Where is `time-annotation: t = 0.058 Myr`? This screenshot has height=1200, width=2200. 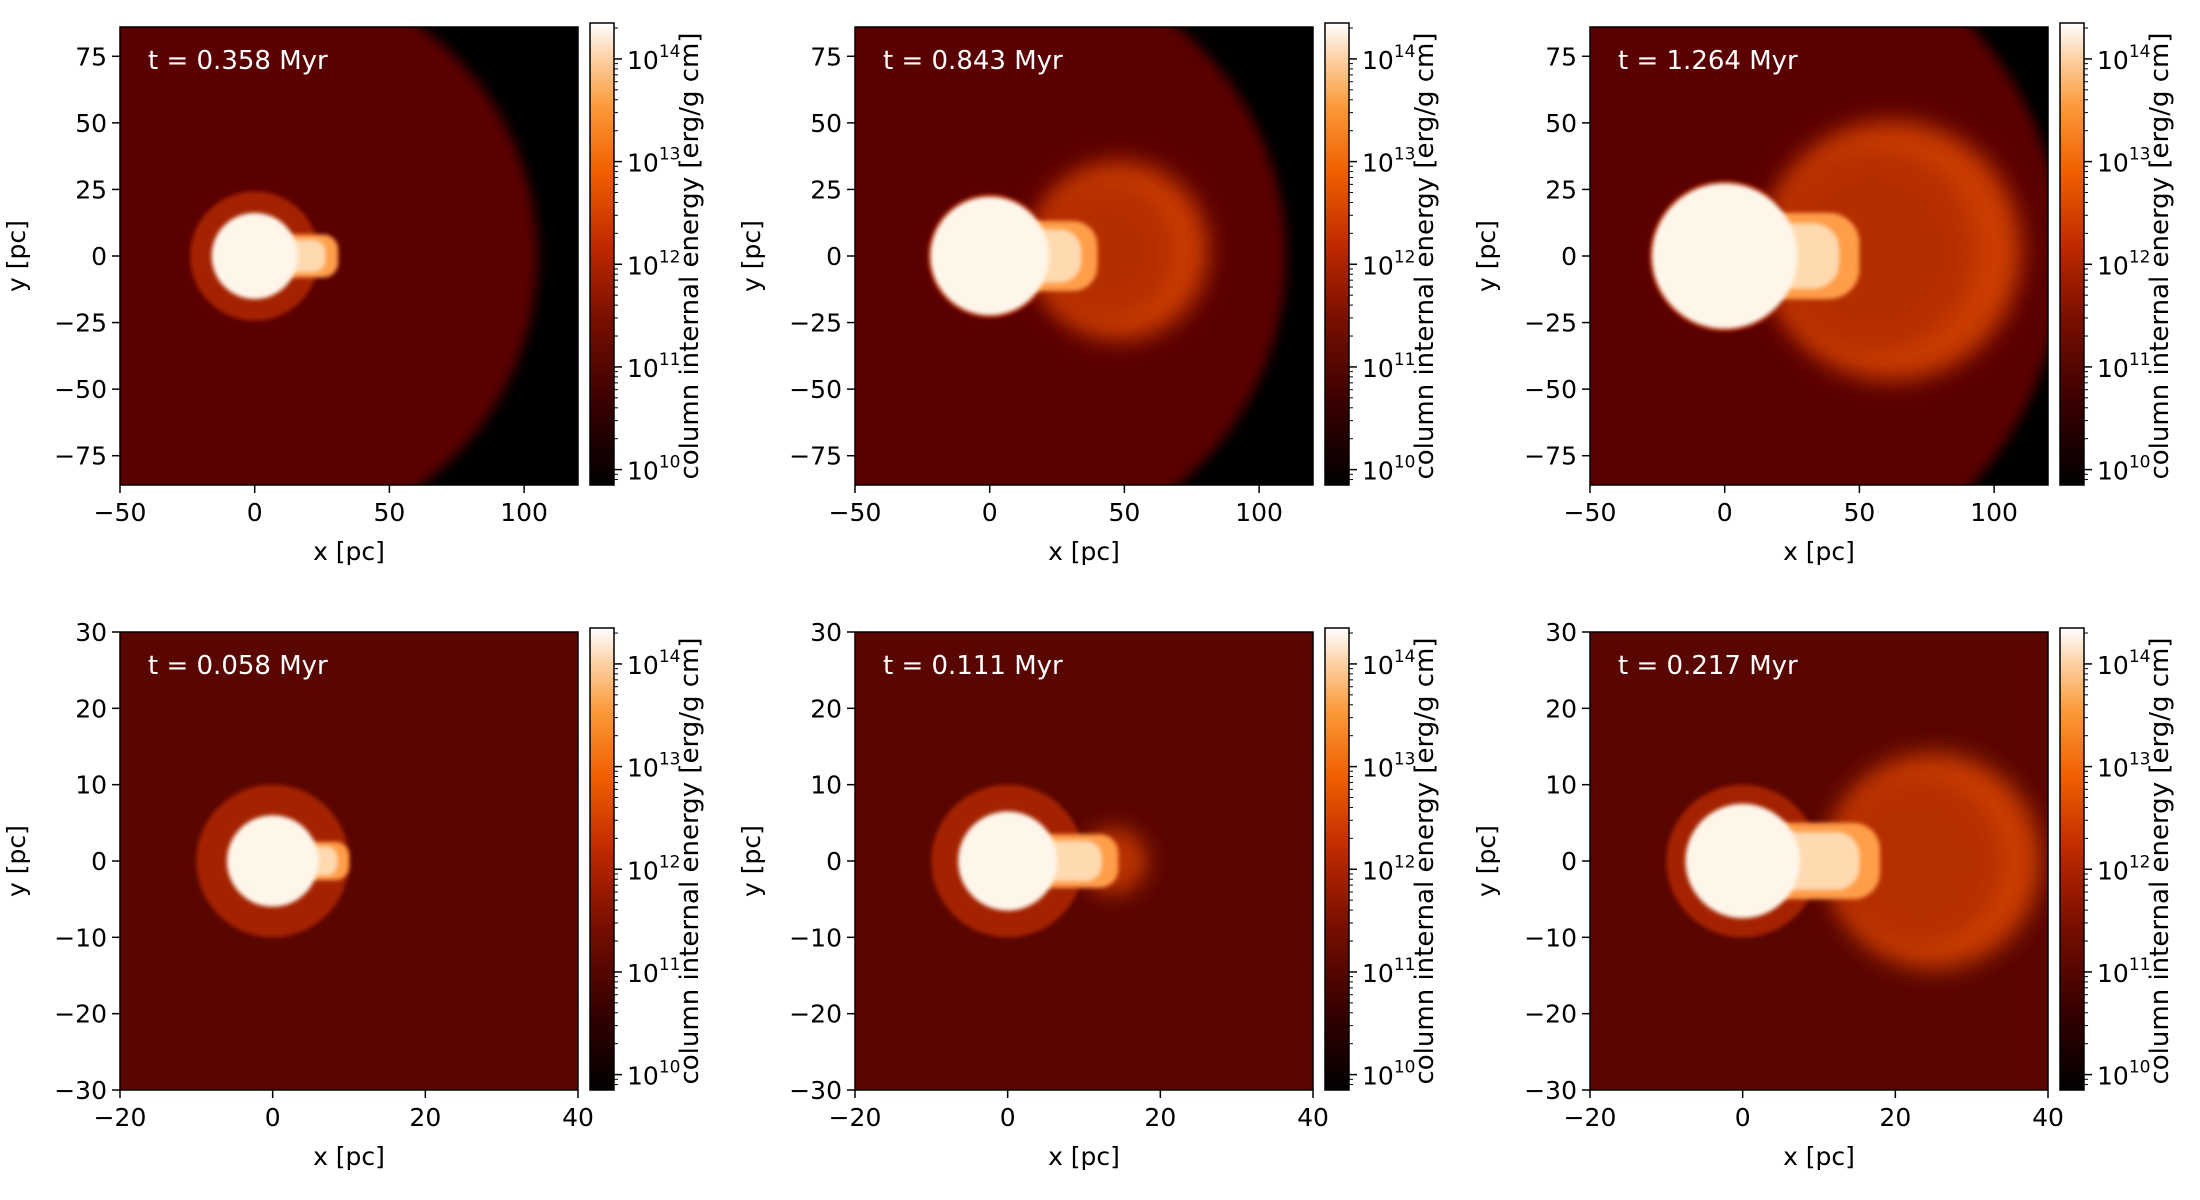 time-annotation: t = 0.058 Myr is located at coordinates (238, 666).